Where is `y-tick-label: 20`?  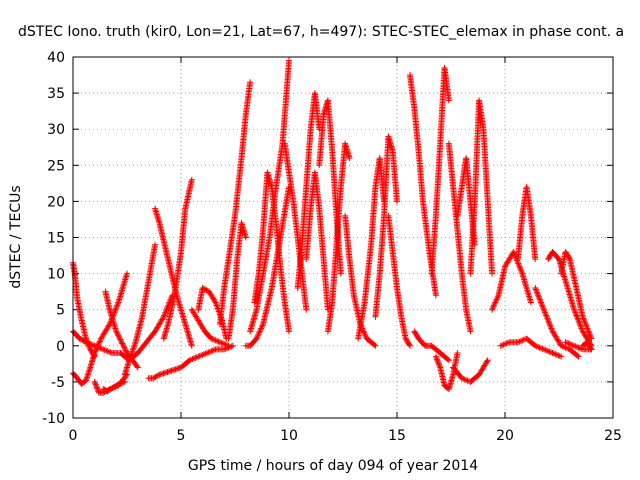
y-tick-label: 20 is located at coordinates (56, 202).